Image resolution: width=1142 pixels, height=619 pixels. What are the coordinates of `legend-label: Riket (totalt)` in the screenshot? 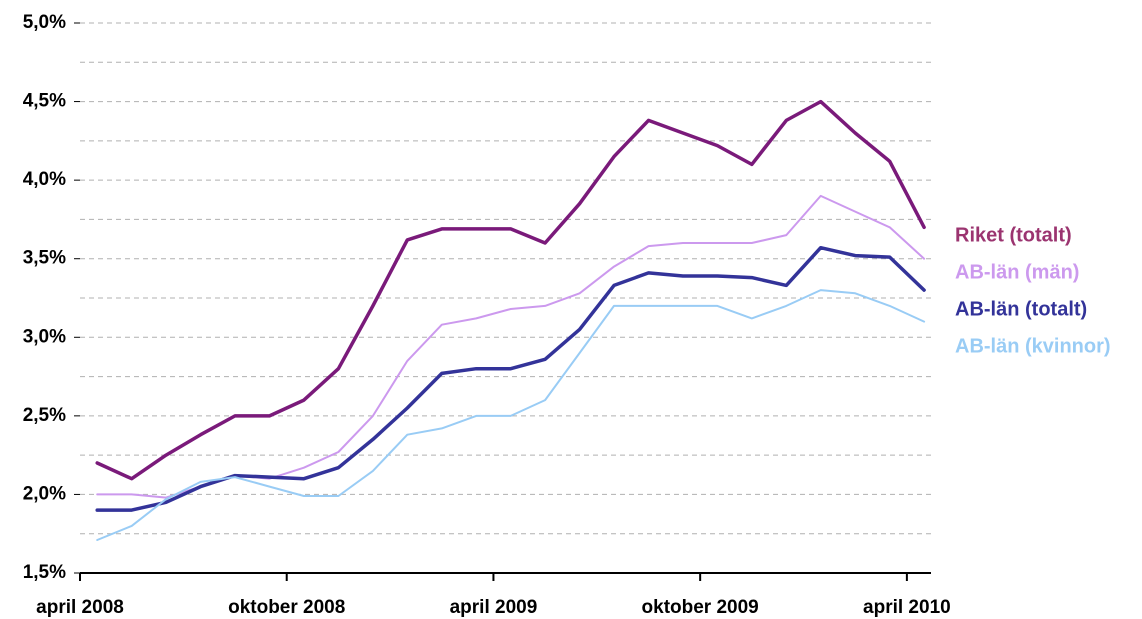 It's located at (1013, 235).